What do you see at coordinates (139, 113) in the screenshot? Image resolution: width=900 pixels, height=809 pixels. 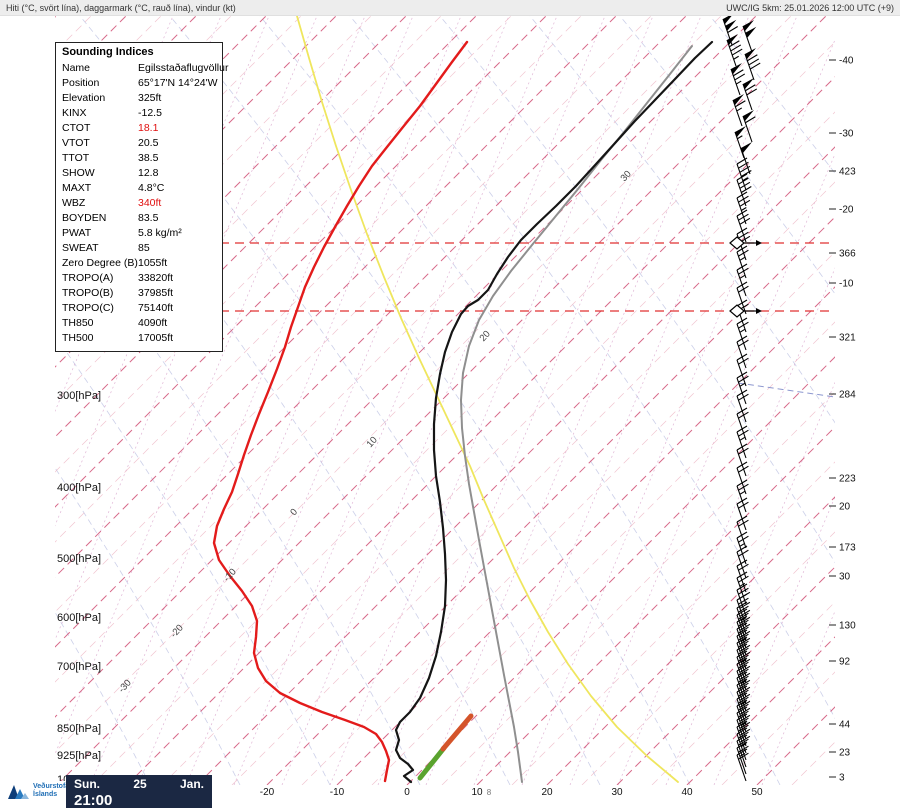 I see `index-row: KINX -12.5` at bounding box center [139, 113].